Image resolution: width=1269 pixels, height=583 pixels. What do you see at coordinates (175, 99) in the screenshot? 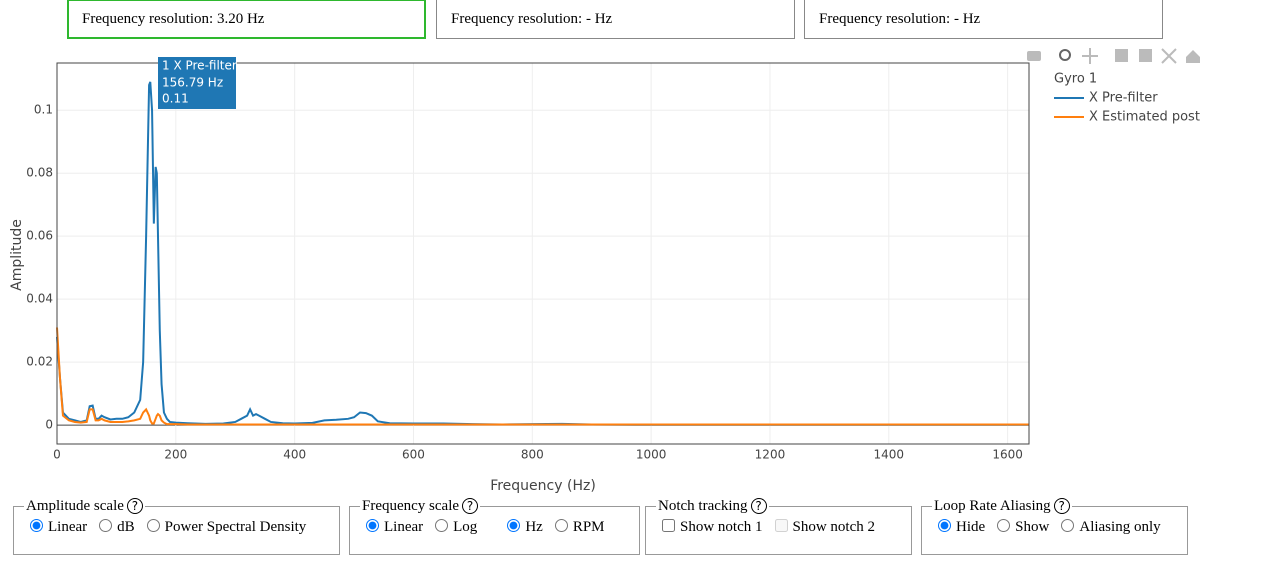
I see `tooltip-y: 0.11` at bounding box center [175, 99].